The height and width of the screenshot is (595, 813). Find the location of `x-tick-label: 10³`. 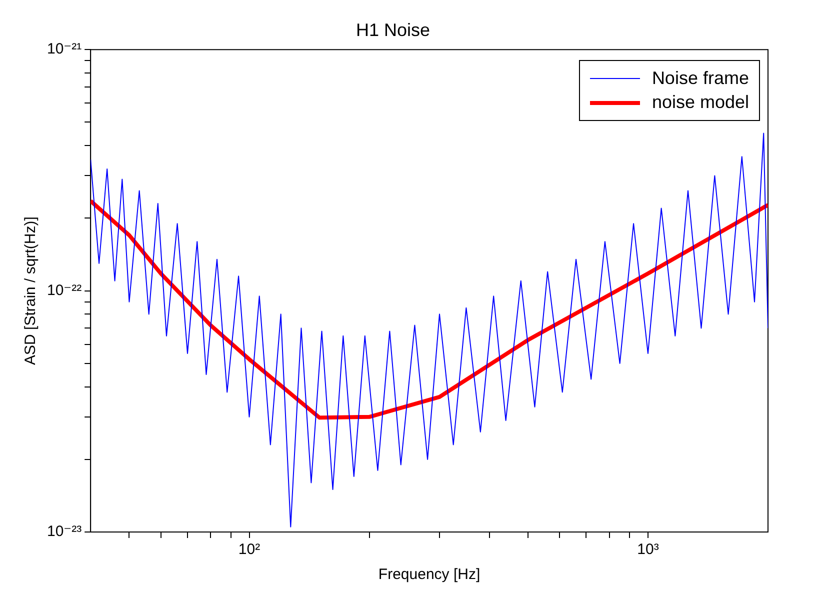

x-tick-label: 10³ is located at coordinates (648, 549).